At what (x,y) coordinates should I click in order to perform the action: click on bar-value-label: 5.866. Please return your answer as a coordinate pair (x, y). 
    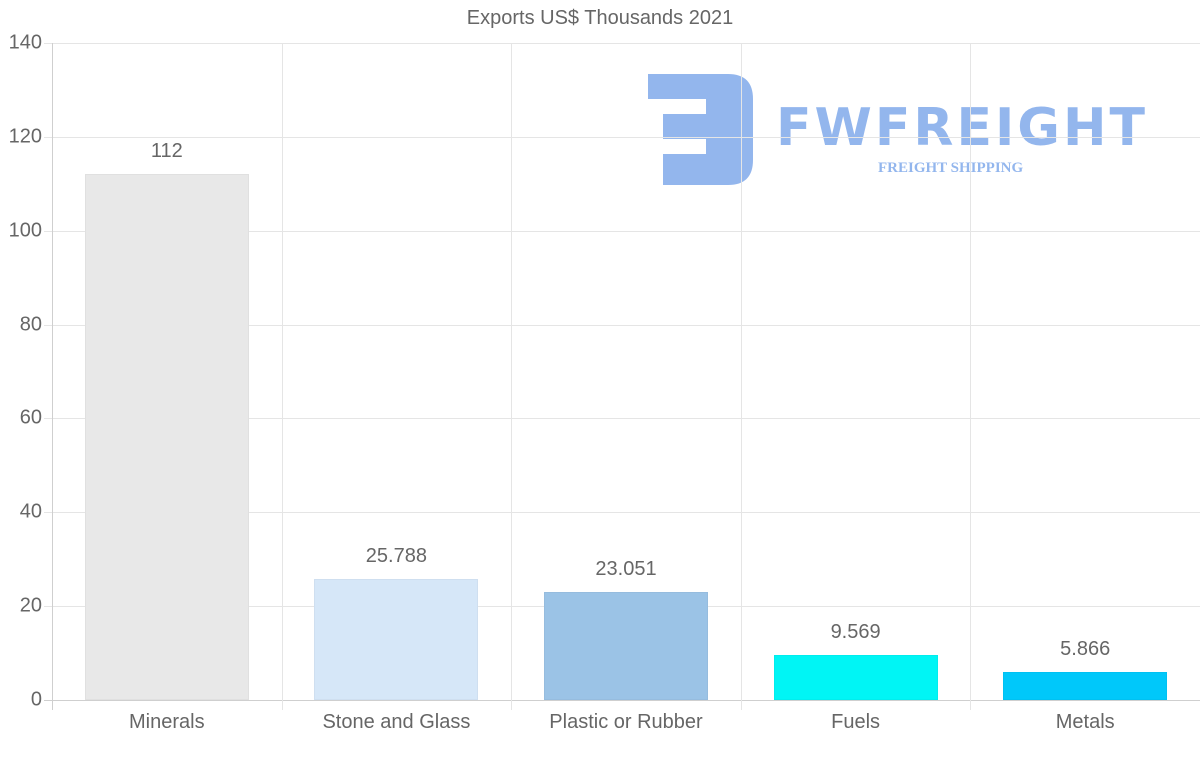
    Looking at the image, I should click on (1085, 649).